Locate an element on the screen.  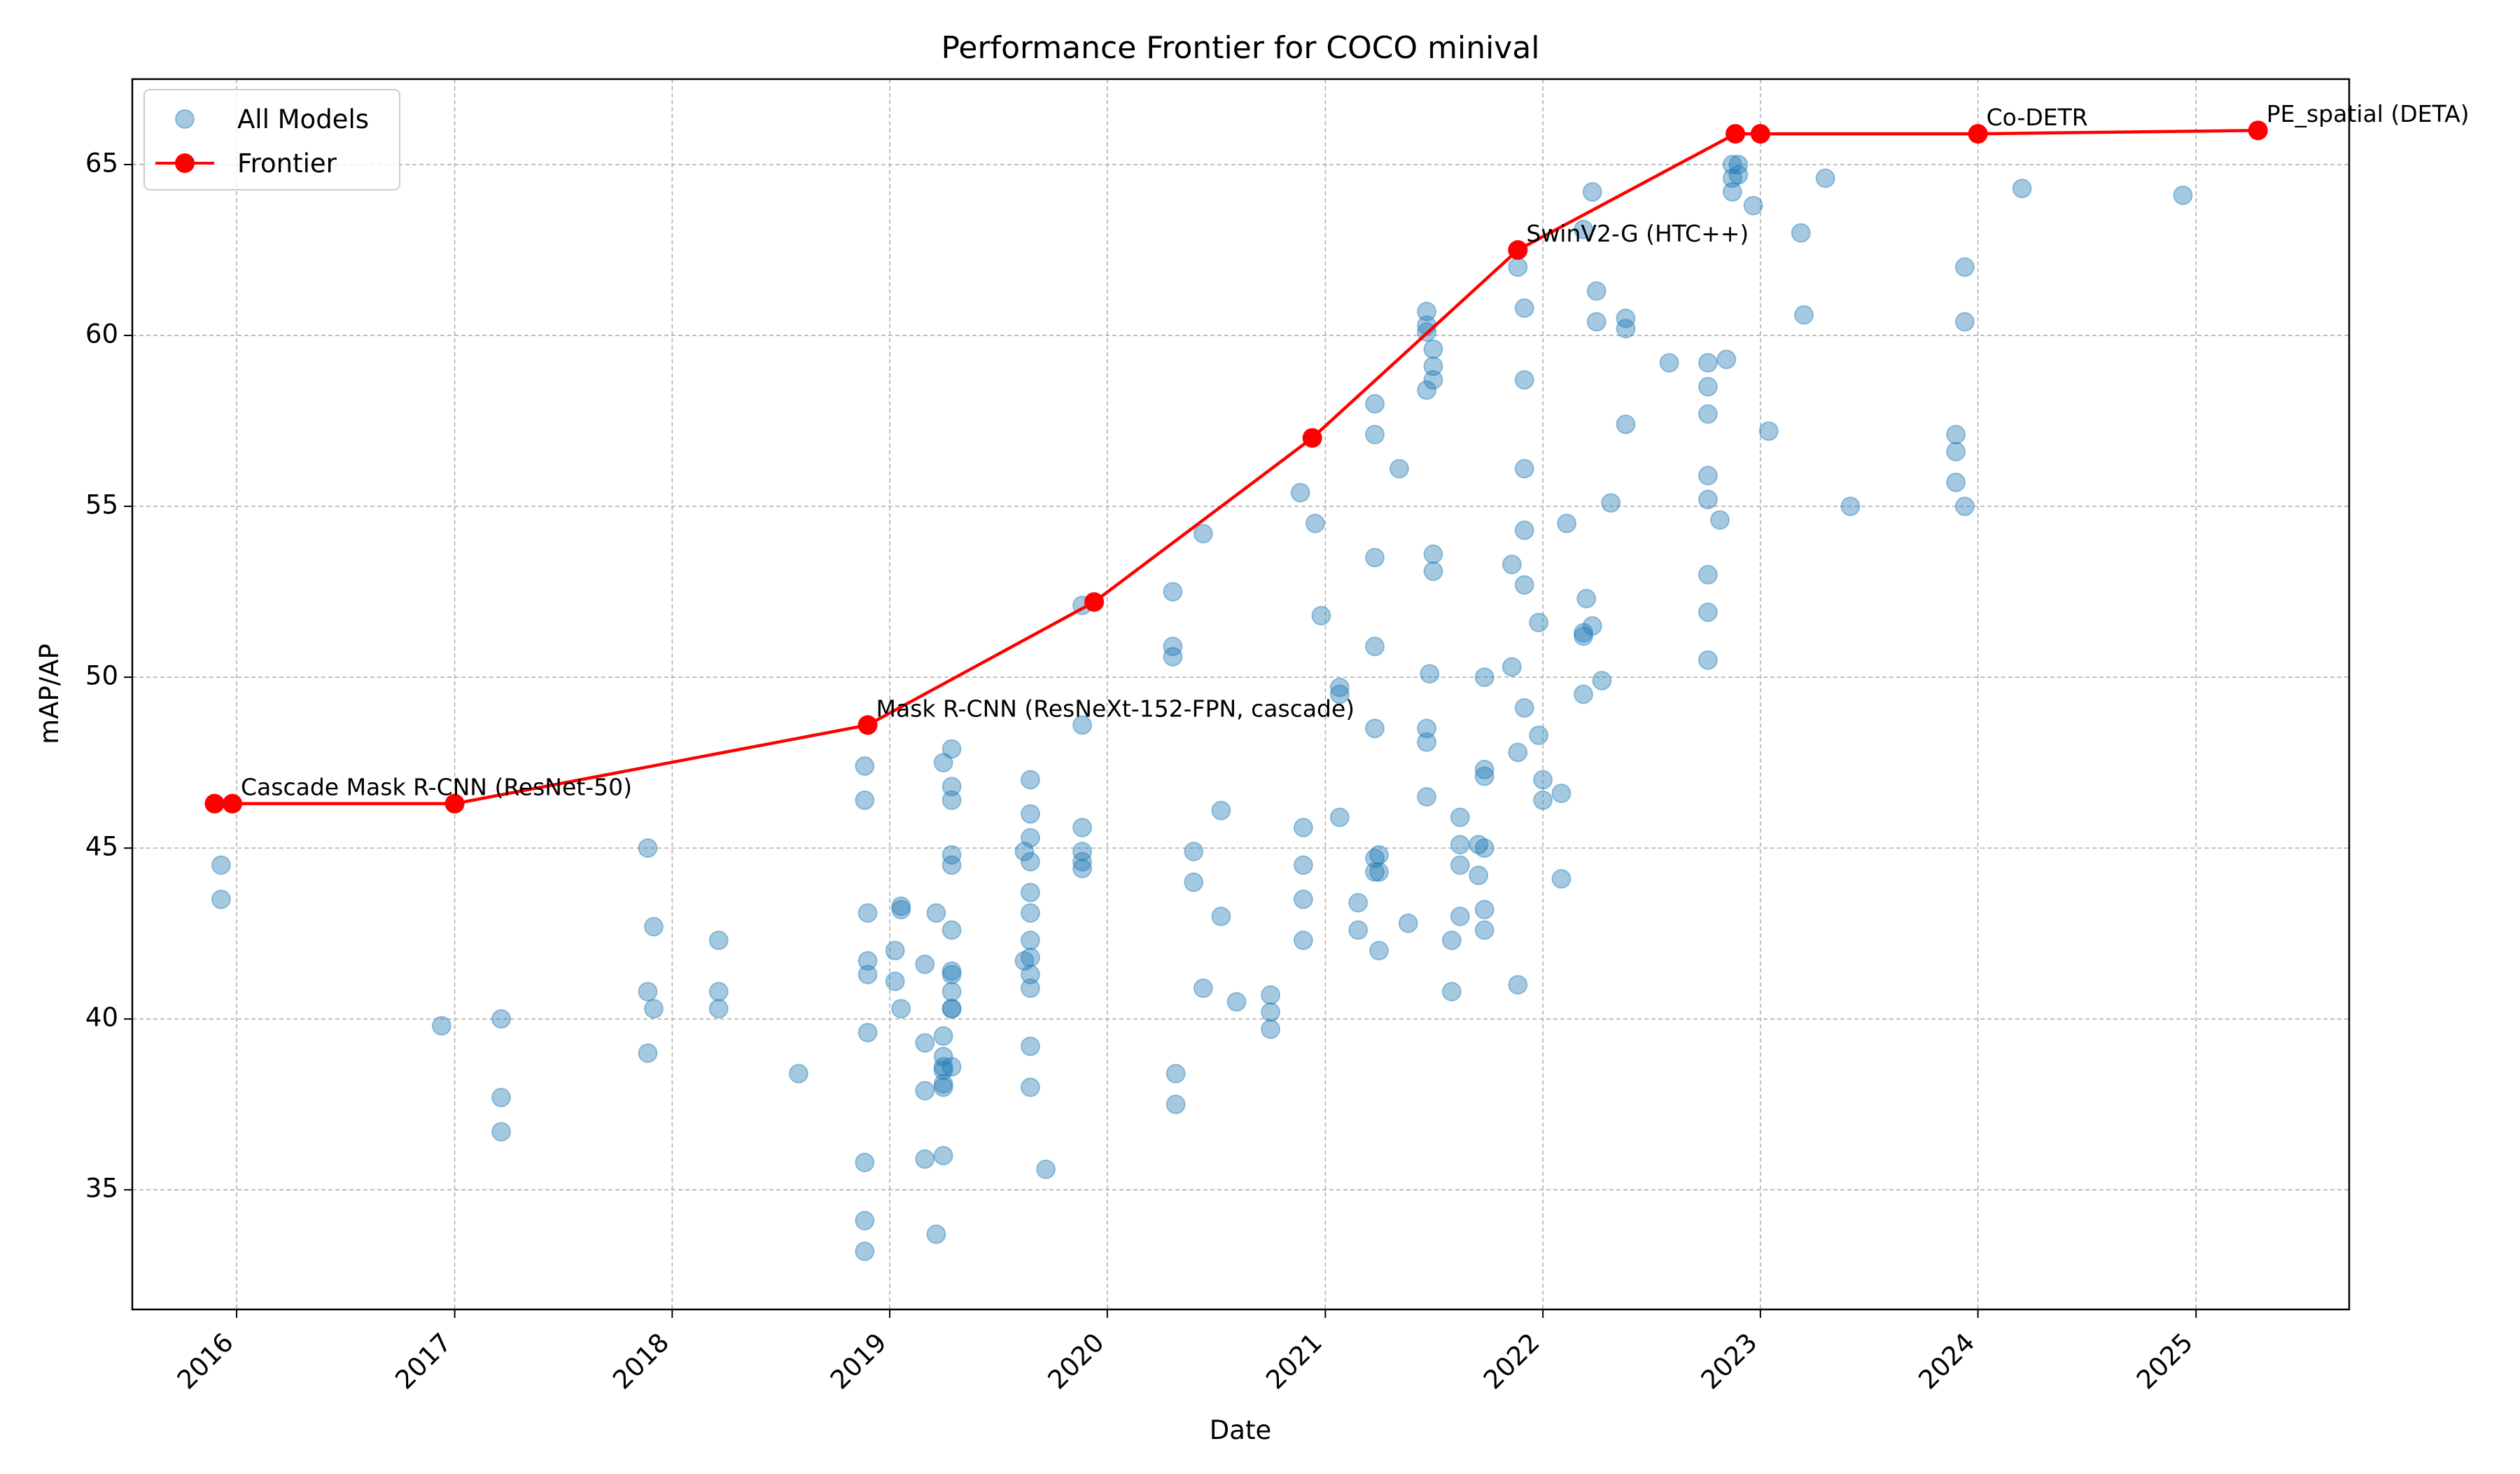
legend-label-all-models: All Models is located at coordinates (303, 119).